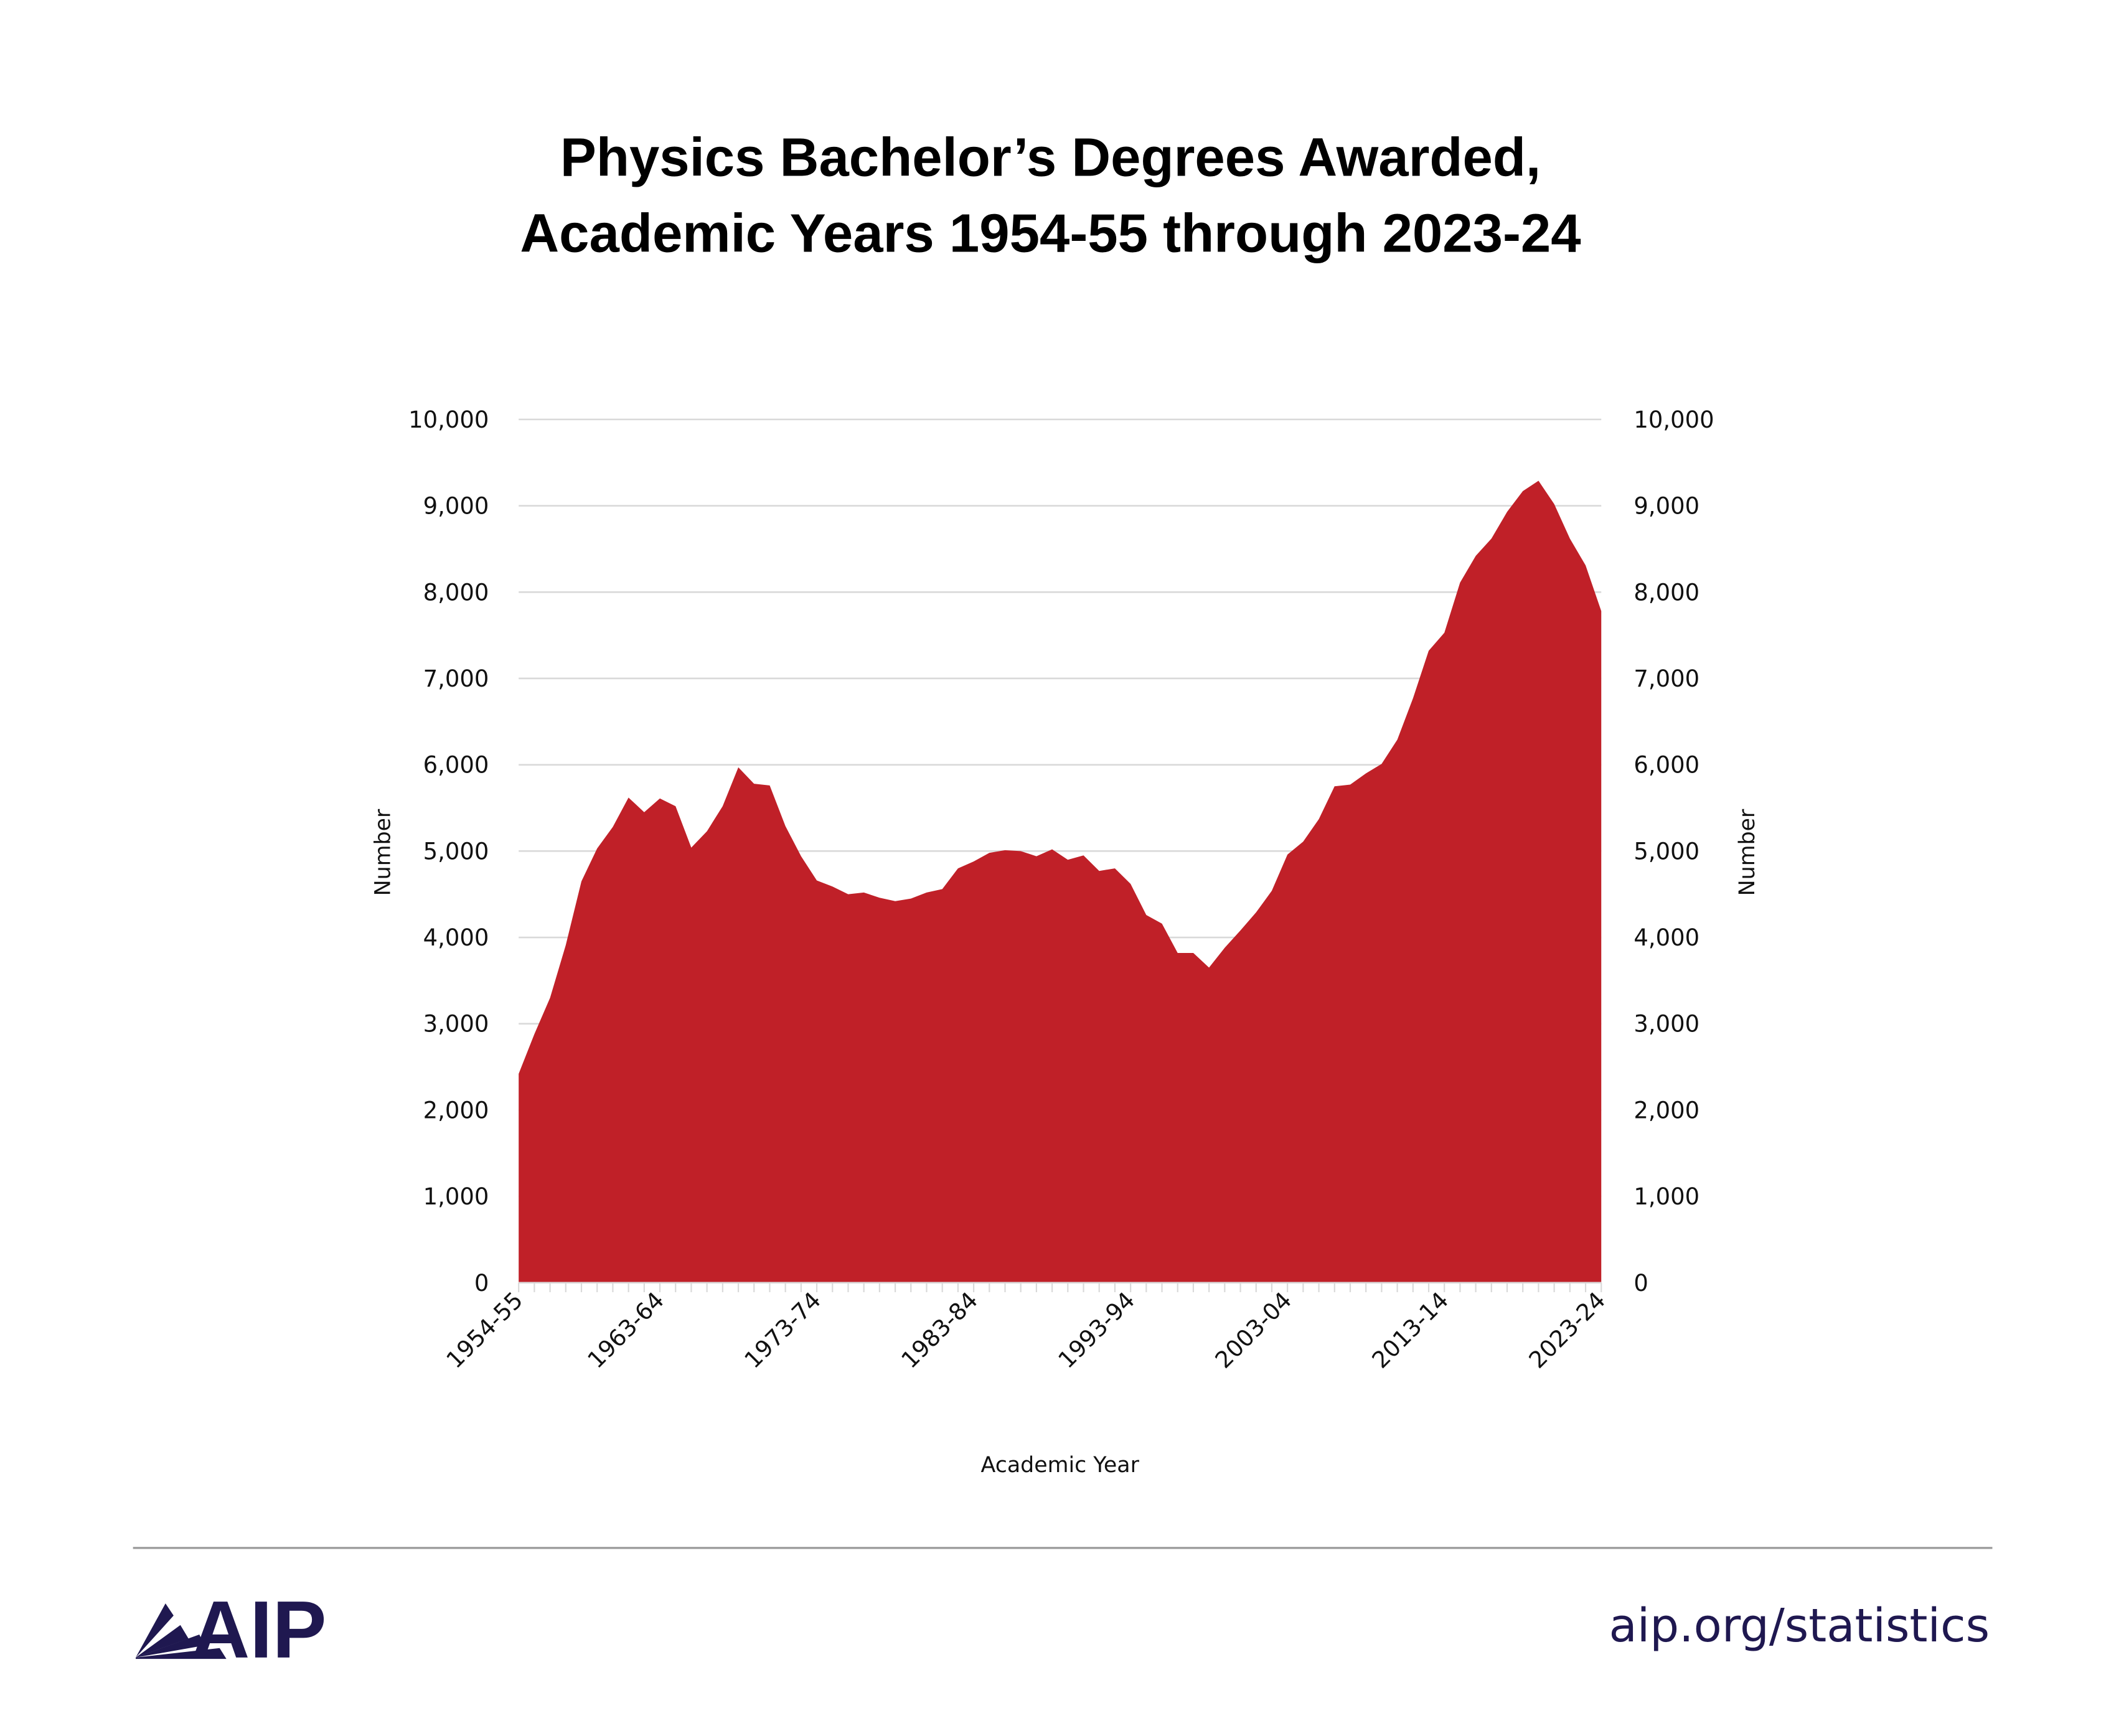  I want to click on x-tick-label: 1993-94, so click(1096, 1330).